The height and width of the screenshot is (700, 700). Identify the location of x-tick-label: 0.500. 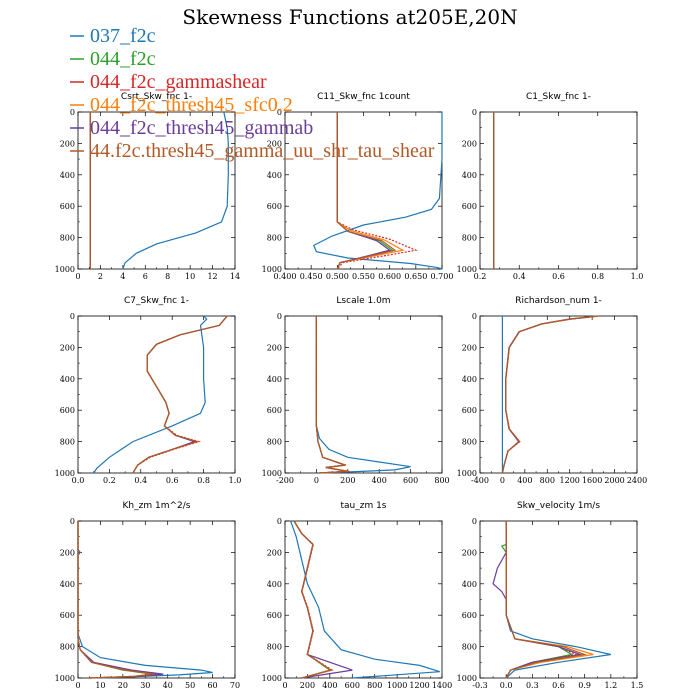
(337, 276).